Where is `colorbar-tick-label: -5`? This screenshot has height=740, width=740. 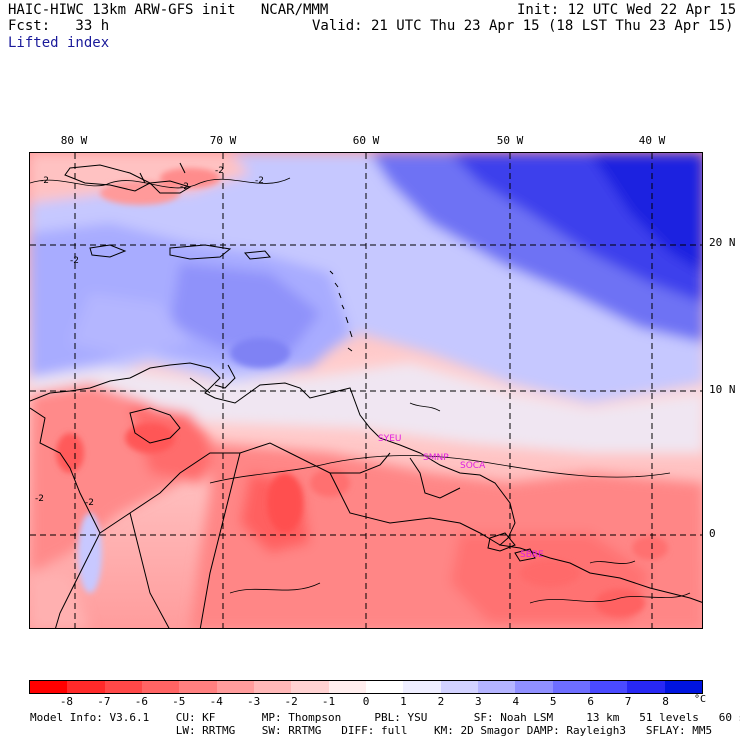 colorbar-tick-label: -5 is located at coordinates (179, 701).